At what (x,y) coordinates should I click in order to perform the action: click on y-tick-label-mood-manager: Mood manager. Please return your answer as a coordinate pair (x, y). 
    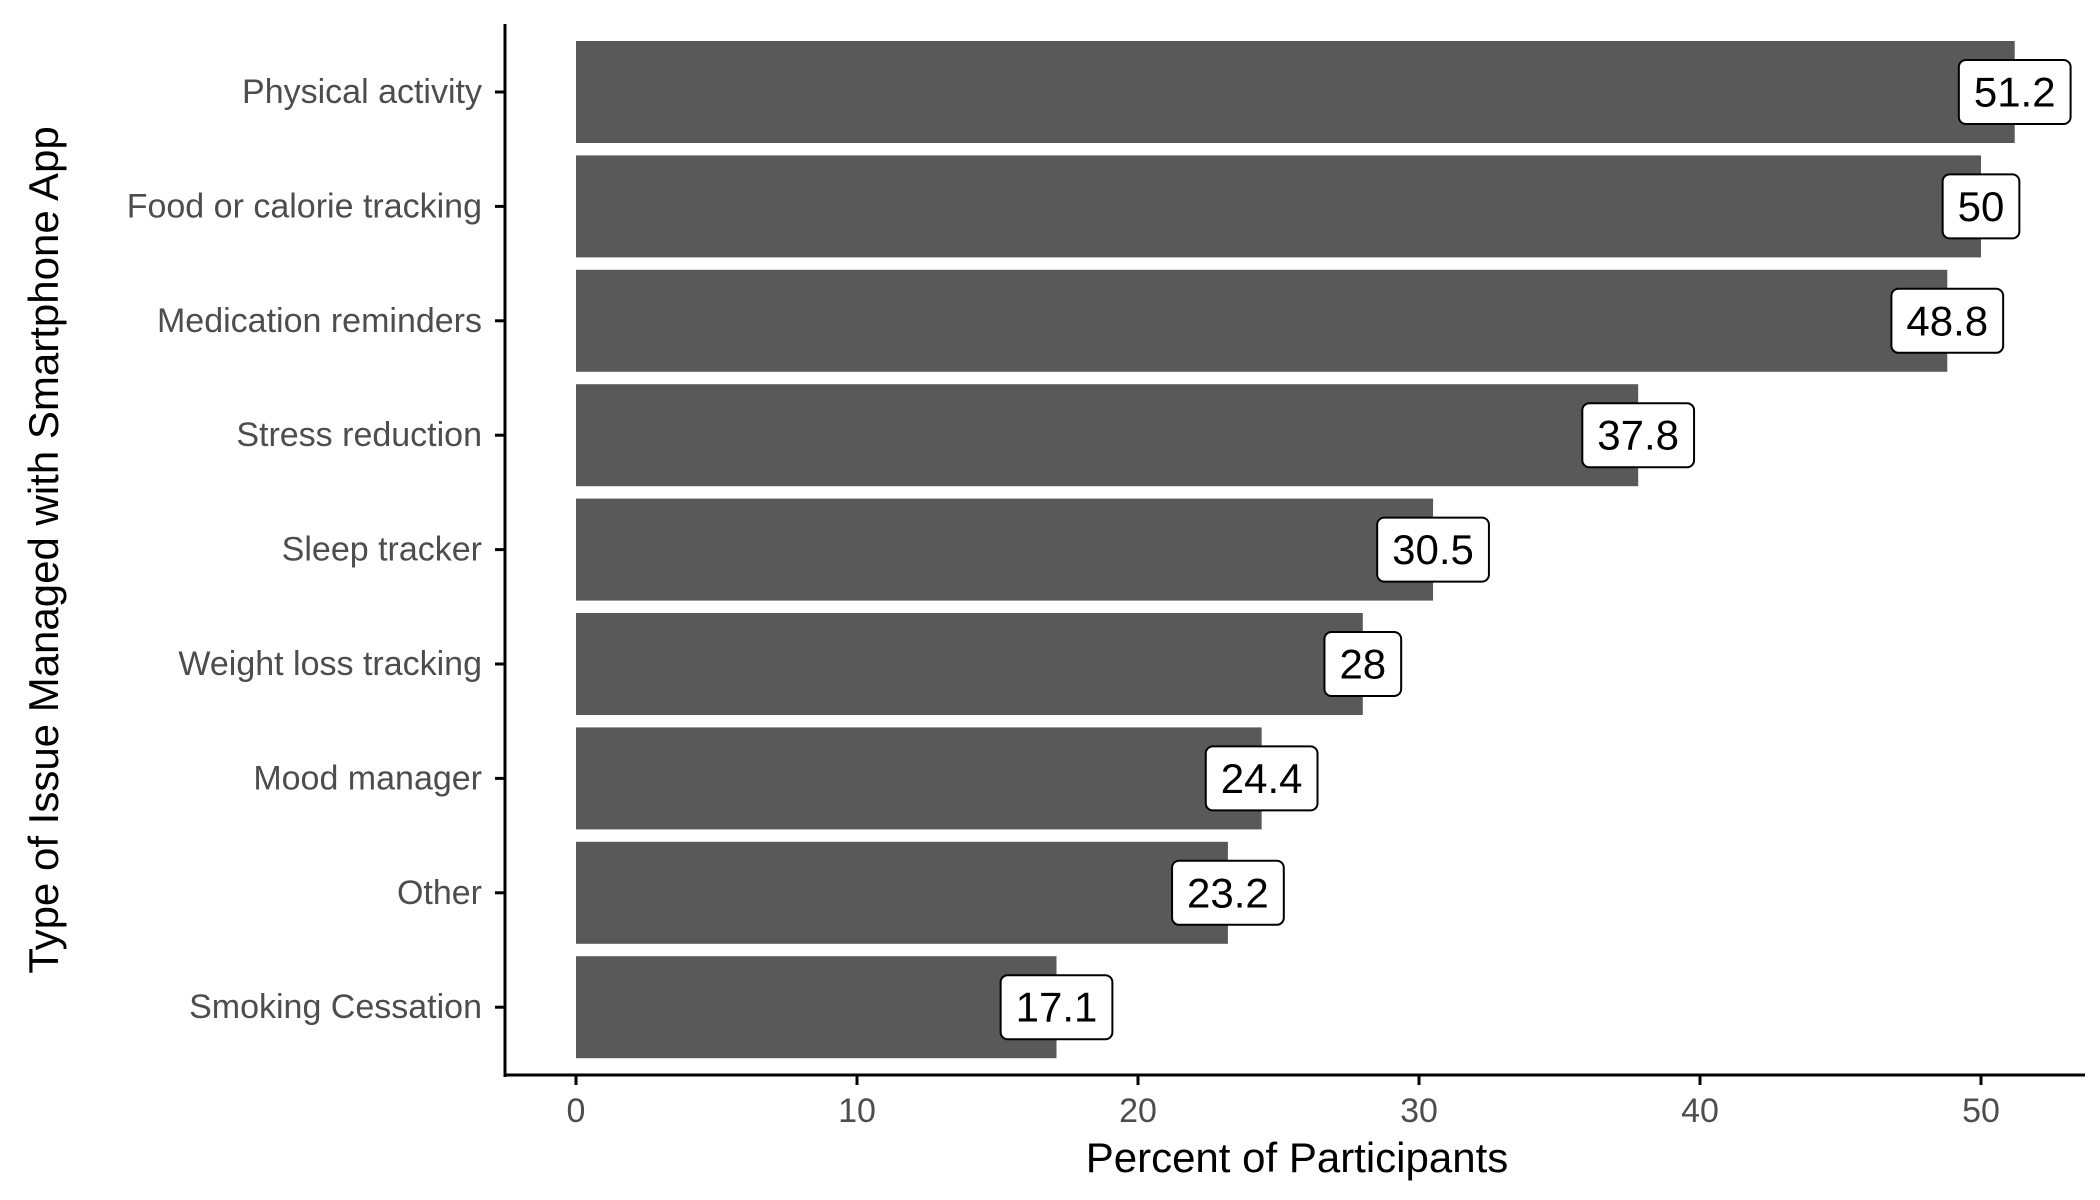
    Looking at the image, I should click on (367, 778).